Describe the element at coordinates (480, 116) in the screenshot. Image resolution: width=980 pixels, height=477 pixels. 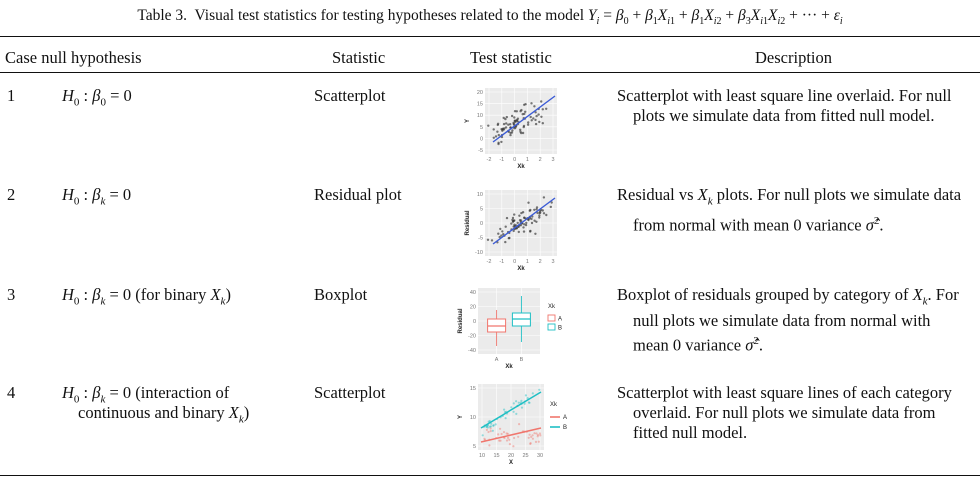
I see `y-tick-label: 10` at that location.